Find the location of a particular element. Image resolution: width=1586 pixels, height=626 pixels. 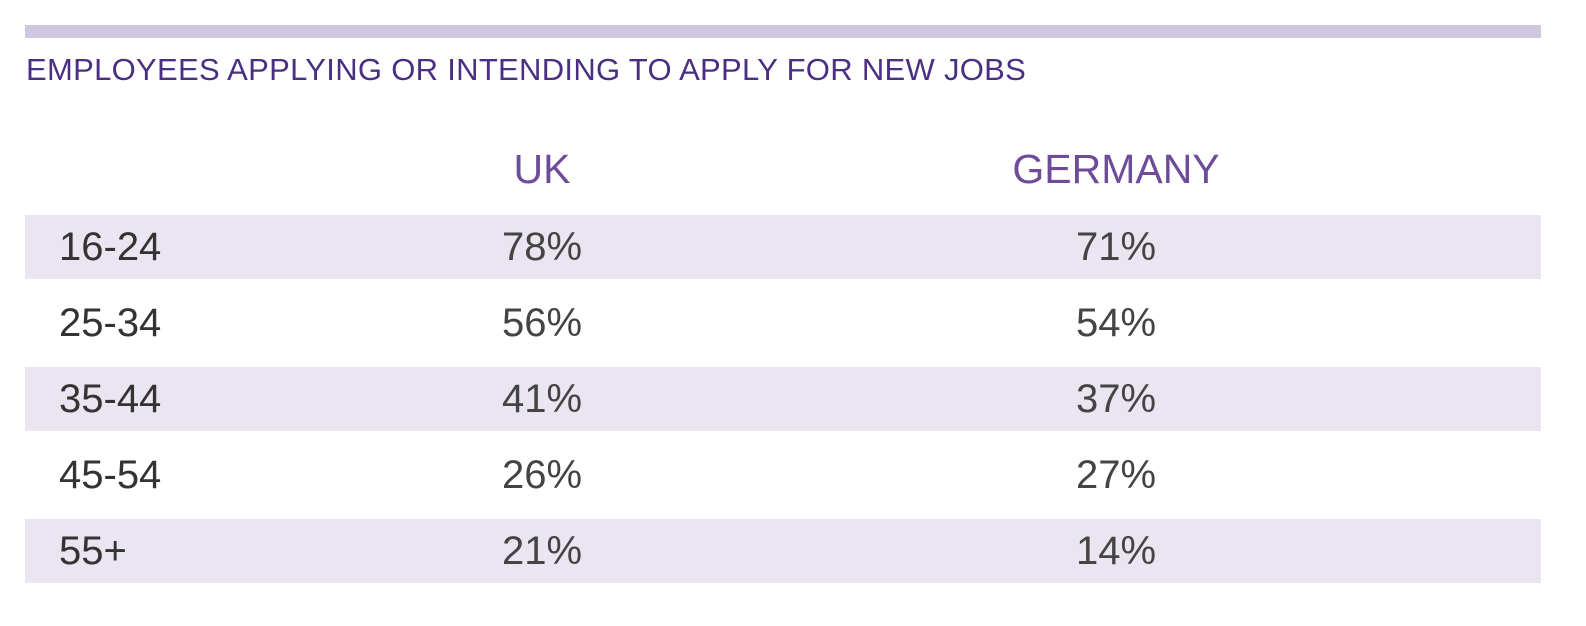

top-rule is located at coordinates (783, 31).